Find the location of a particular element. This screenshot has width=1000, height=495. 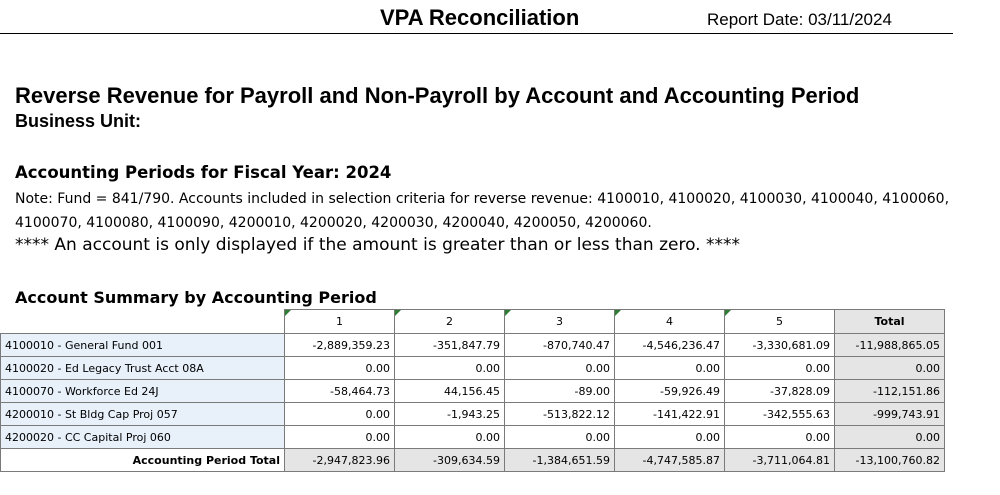

column-header-label: Total is located at coordinates (889, 321).